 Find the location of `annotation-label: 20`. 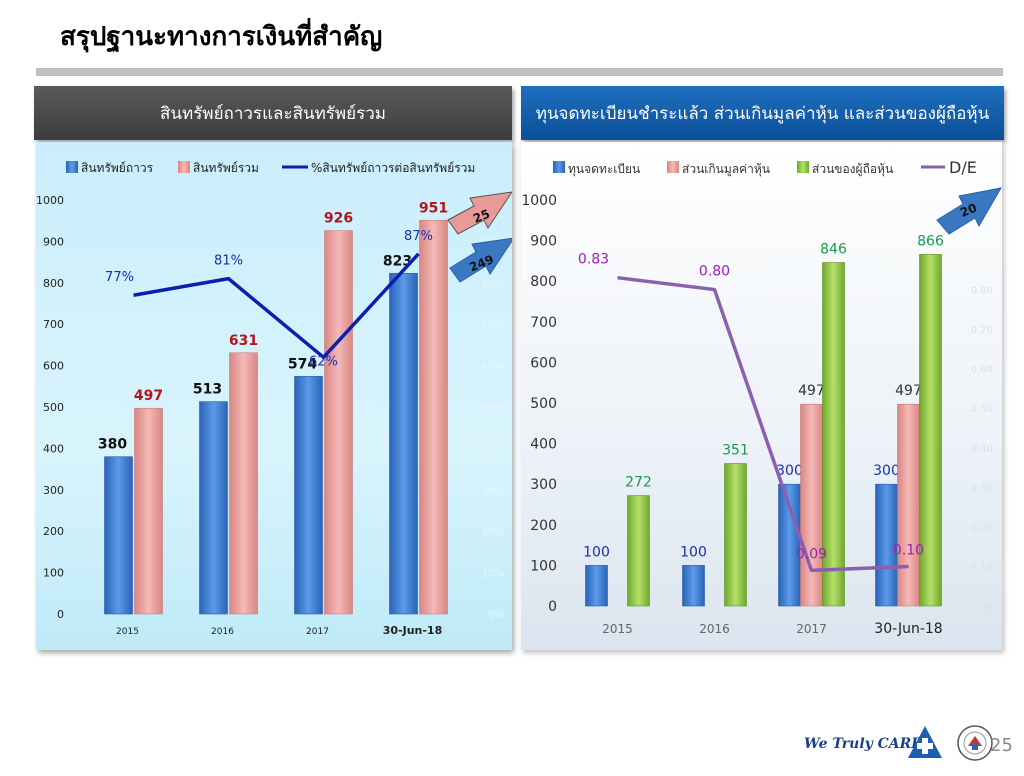

annotation-label: 20 is located at coordinates (968, 210).